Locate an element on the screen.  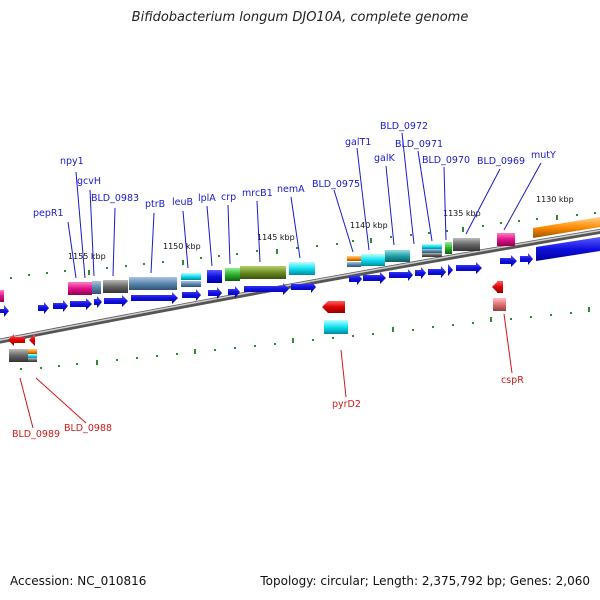
gene-label-BLD_0983: BLD_0983 is located at coordinates (115, 198).